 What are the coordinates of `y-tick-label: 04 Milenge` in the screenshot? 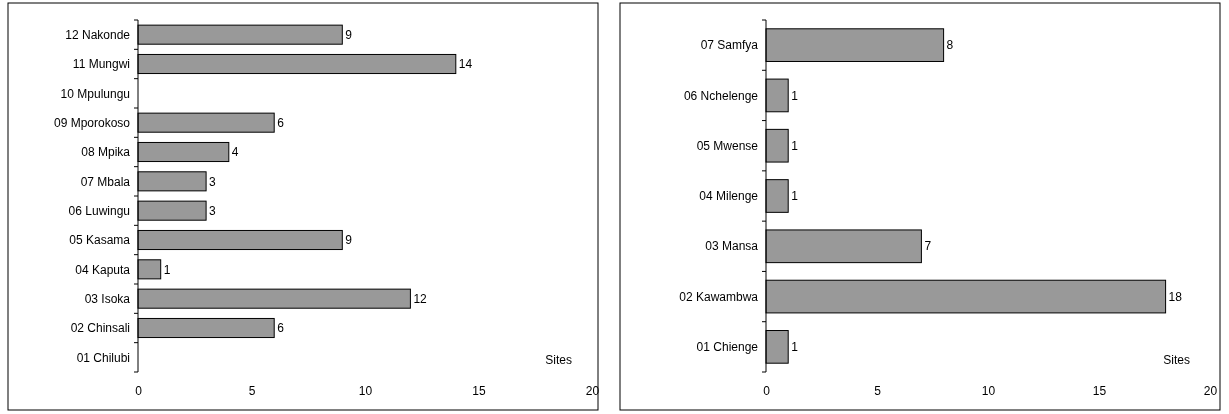 It's located at (729, 196).